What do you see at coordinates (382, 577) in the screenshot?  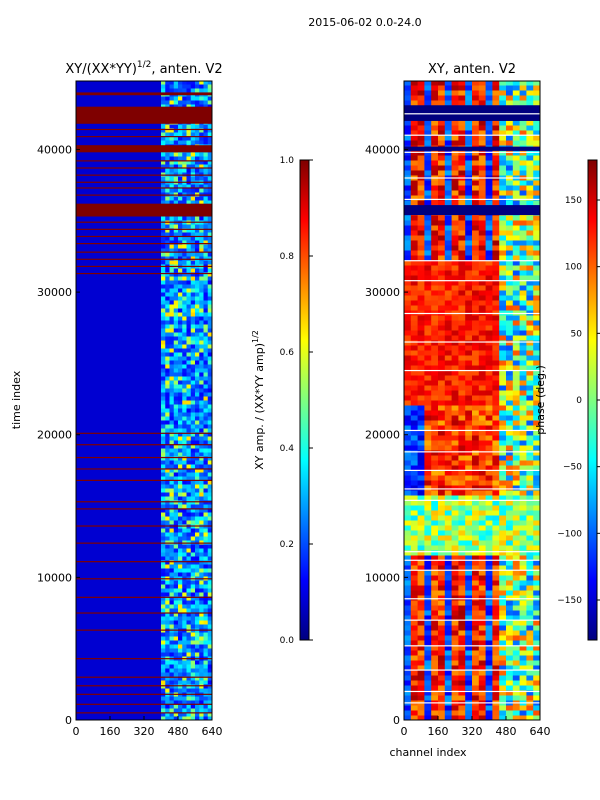 I see `phase-ytick-label: 10000` at bounding box center [382, 577].